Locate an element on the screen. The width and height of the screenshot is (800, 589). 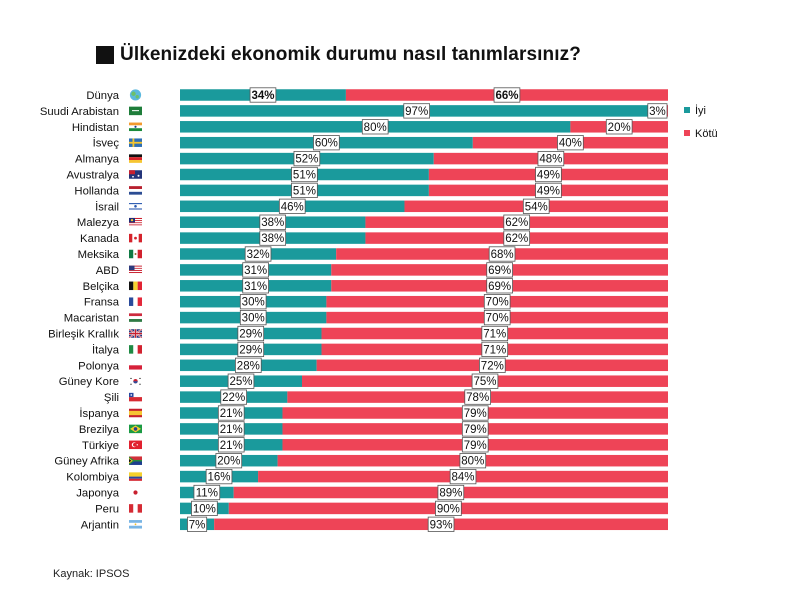
data-label-bad: 49% is located at coordinates (548, 190).